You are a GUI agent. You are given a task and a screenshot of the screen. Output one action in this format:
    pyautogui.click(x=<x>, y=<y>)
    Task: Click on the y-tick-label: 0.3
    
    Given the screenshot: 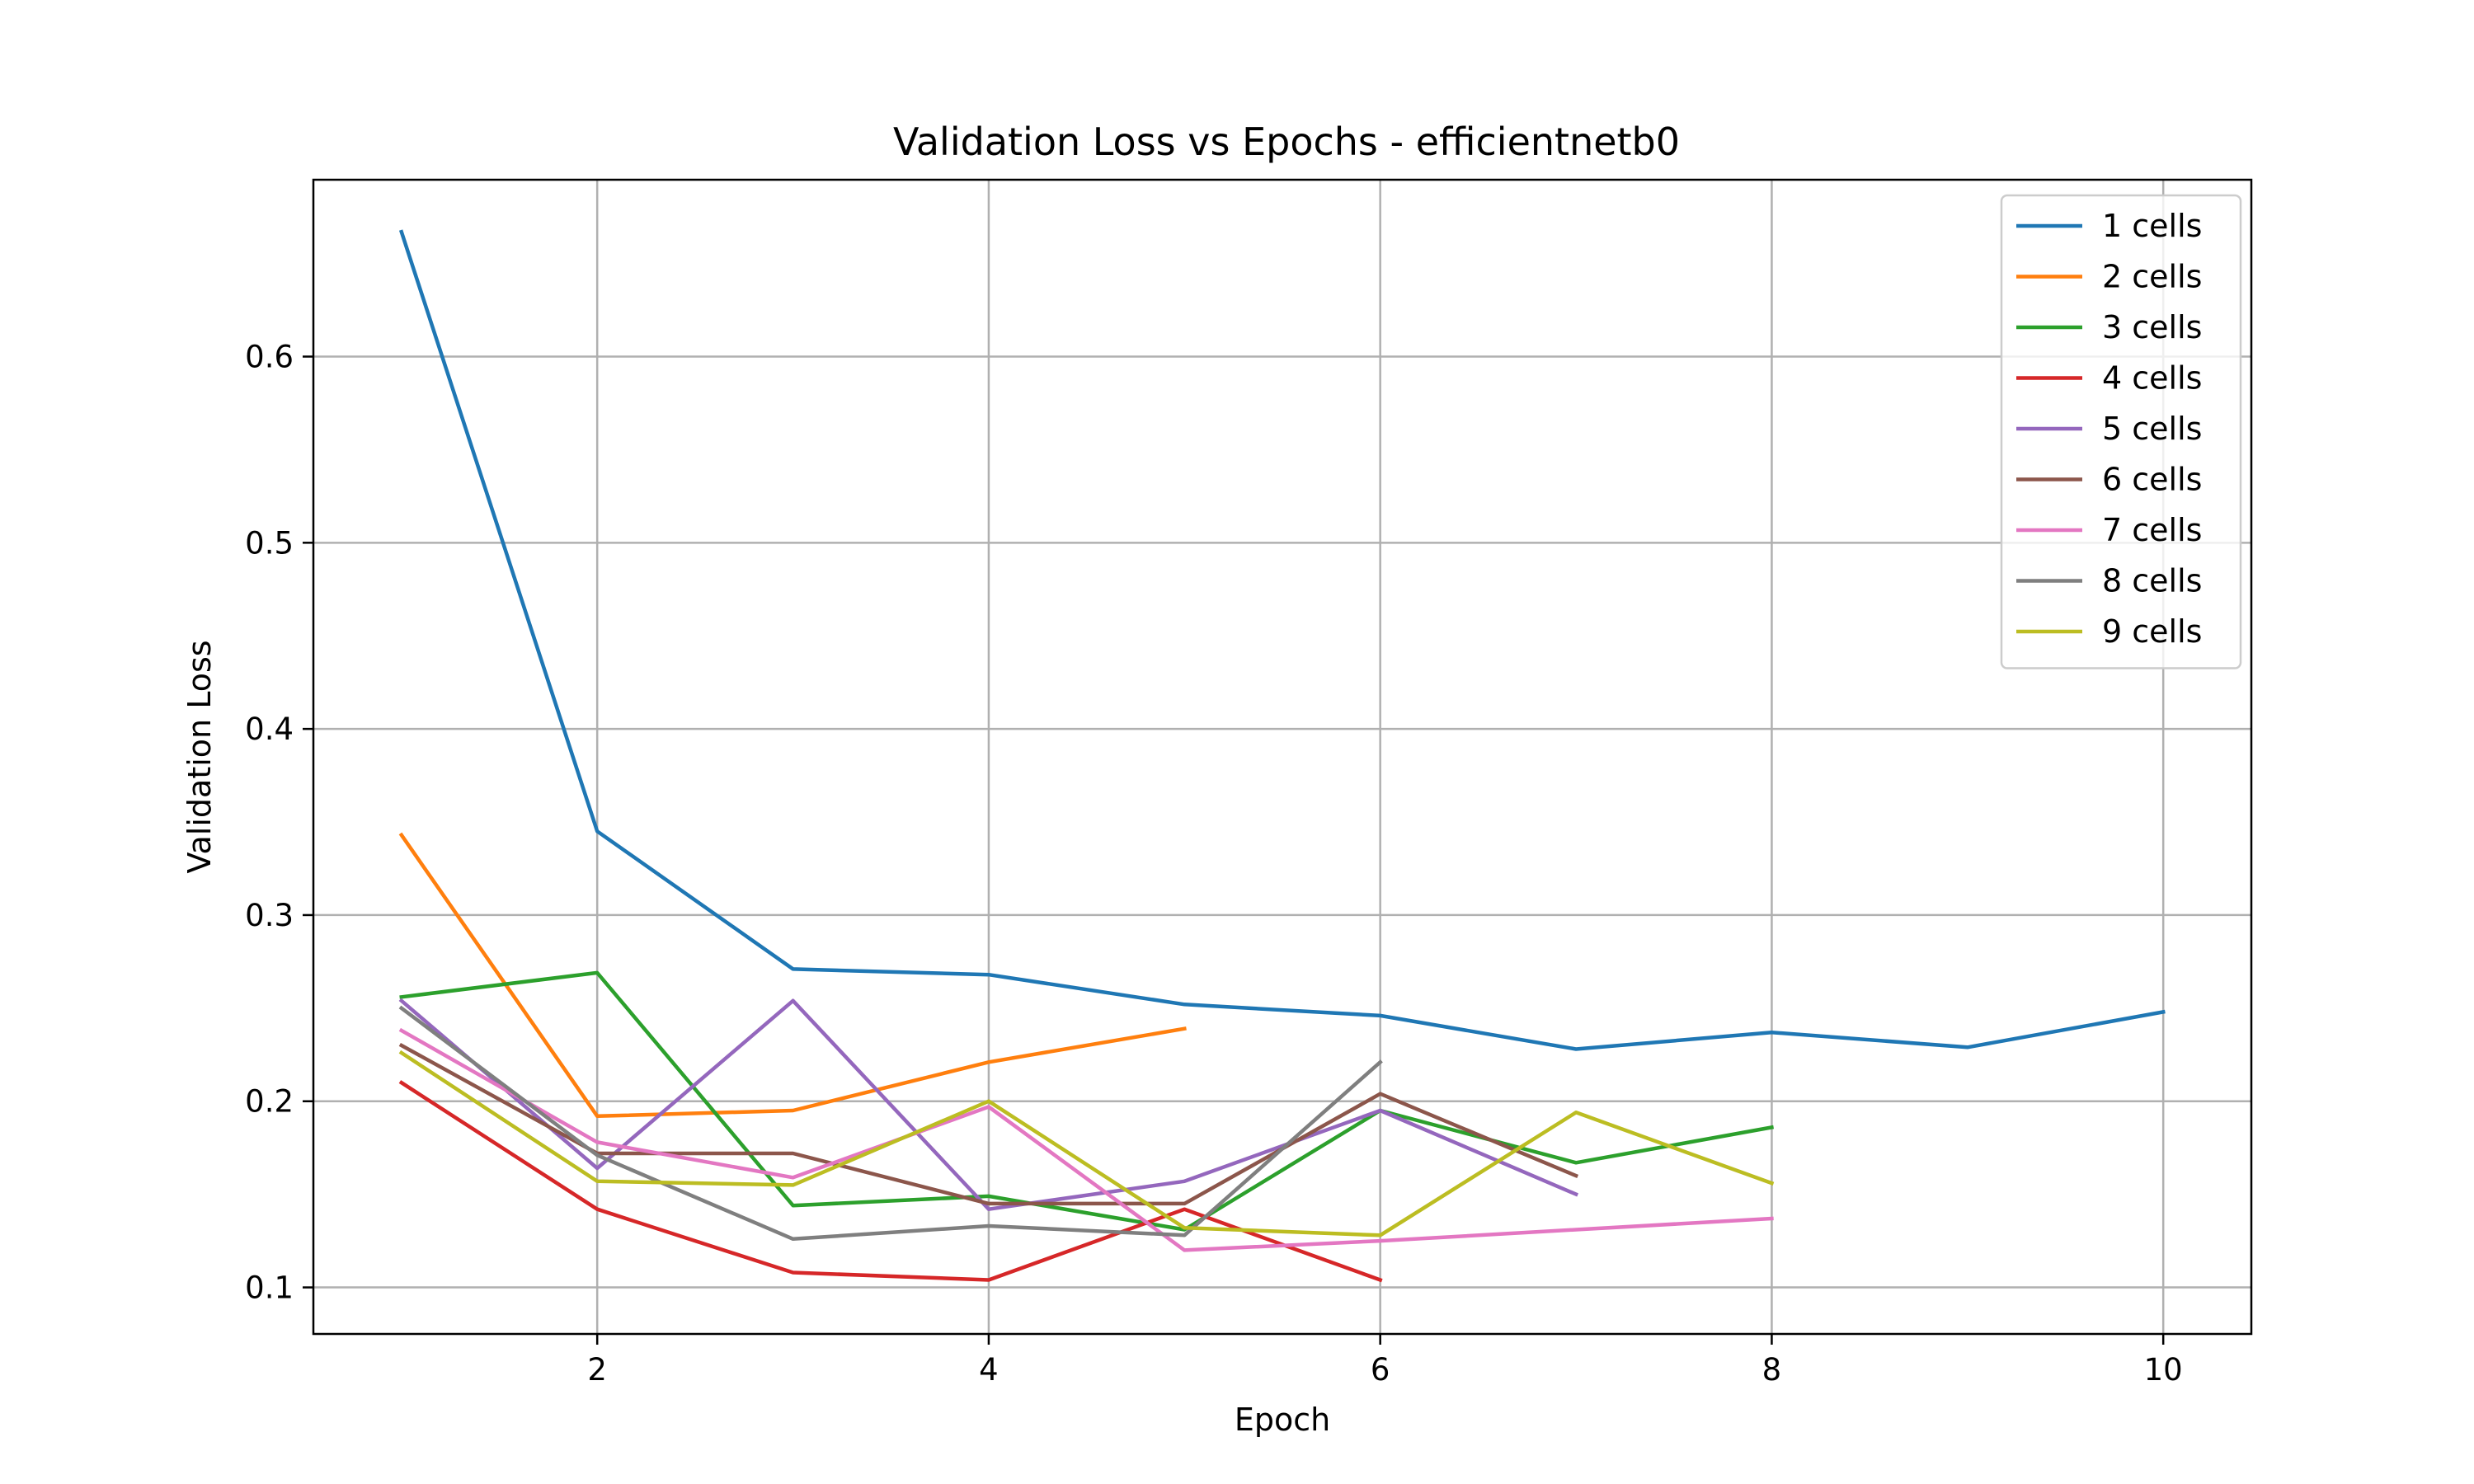 What is the action you would take?
    pyautogui.click(x=269, y=915)
    